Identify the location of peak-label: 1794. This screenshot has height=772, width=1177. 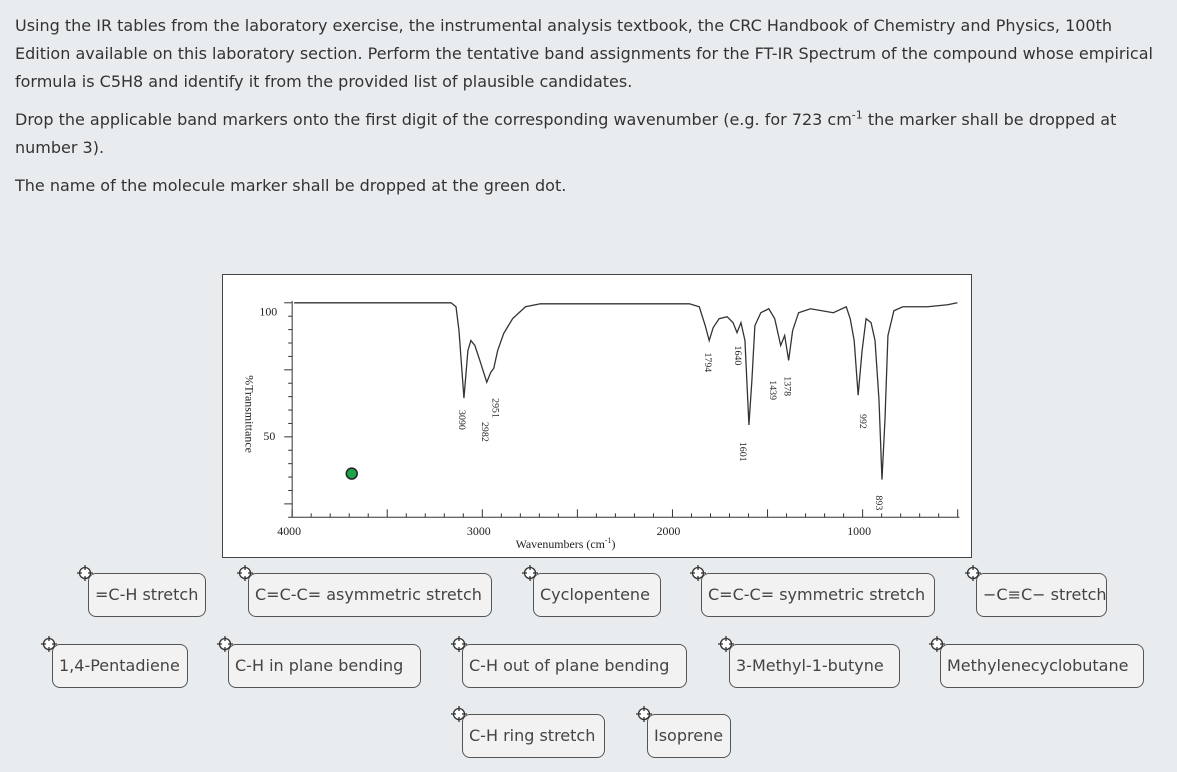
(707, 362).